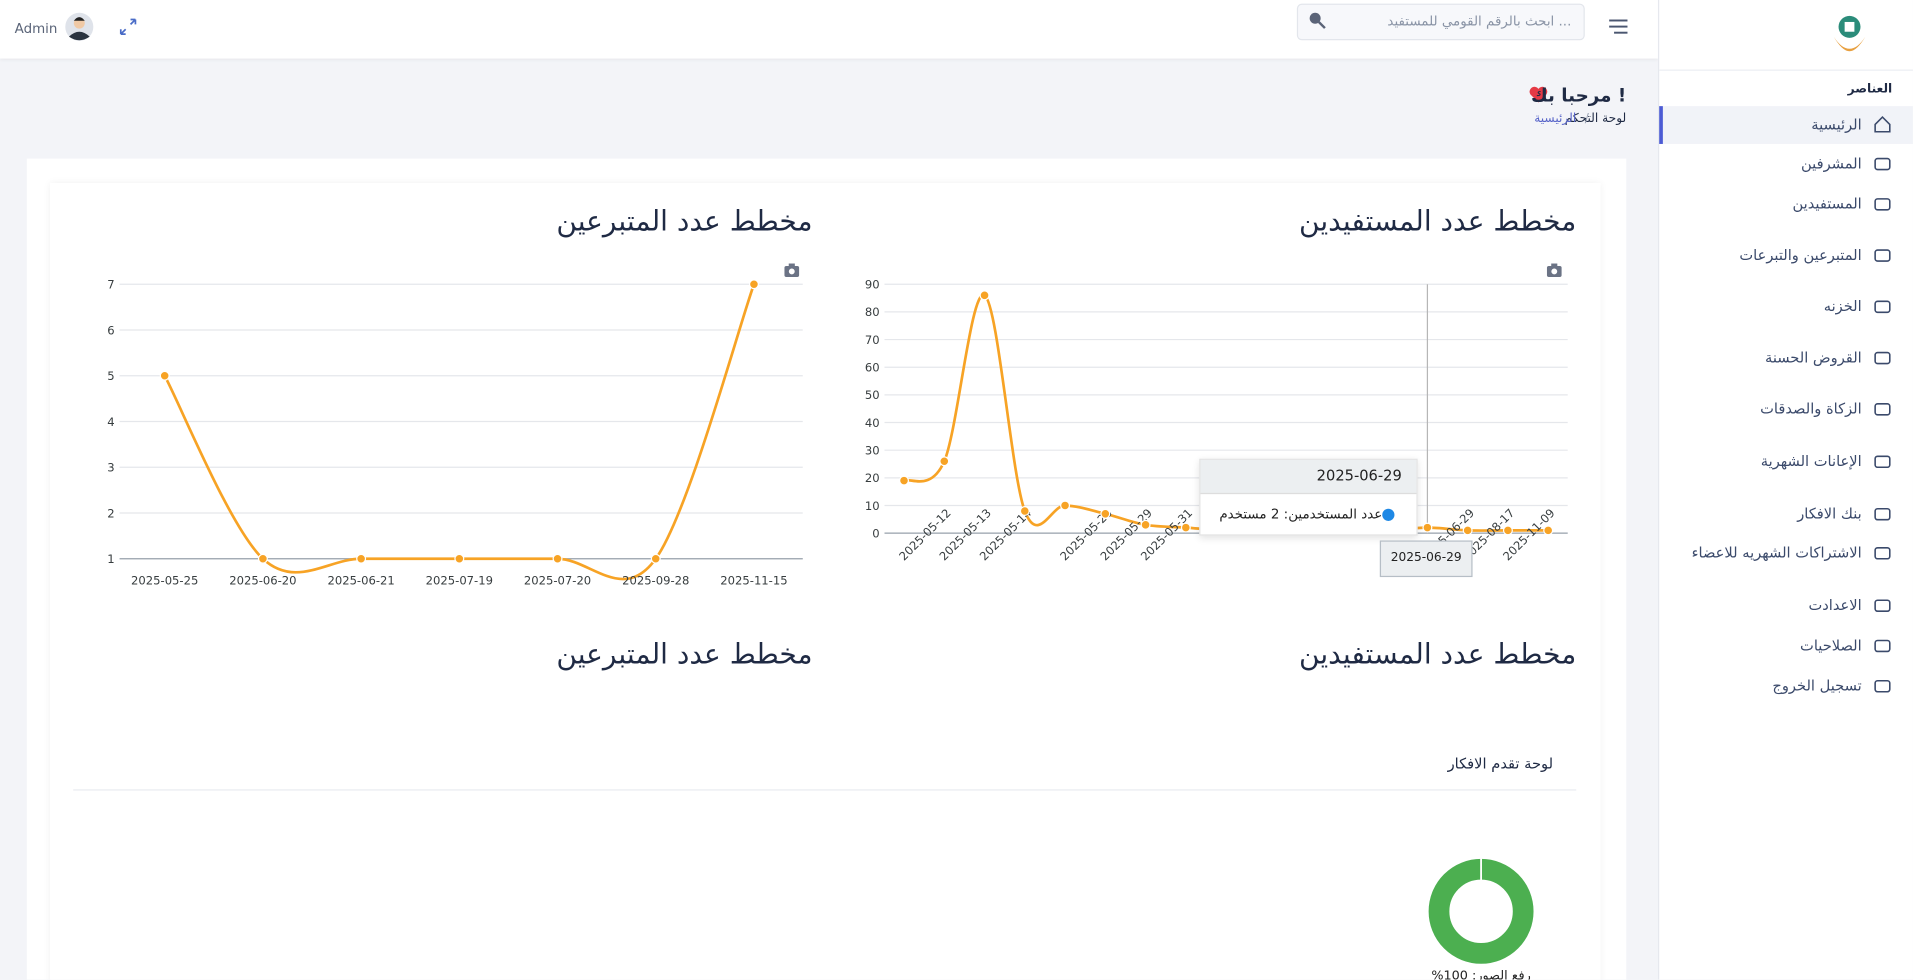  What do you see at coordinates (110, 559) in the screenshot?
I see `y-tick-label: 1` at bounding box center [110, 559].